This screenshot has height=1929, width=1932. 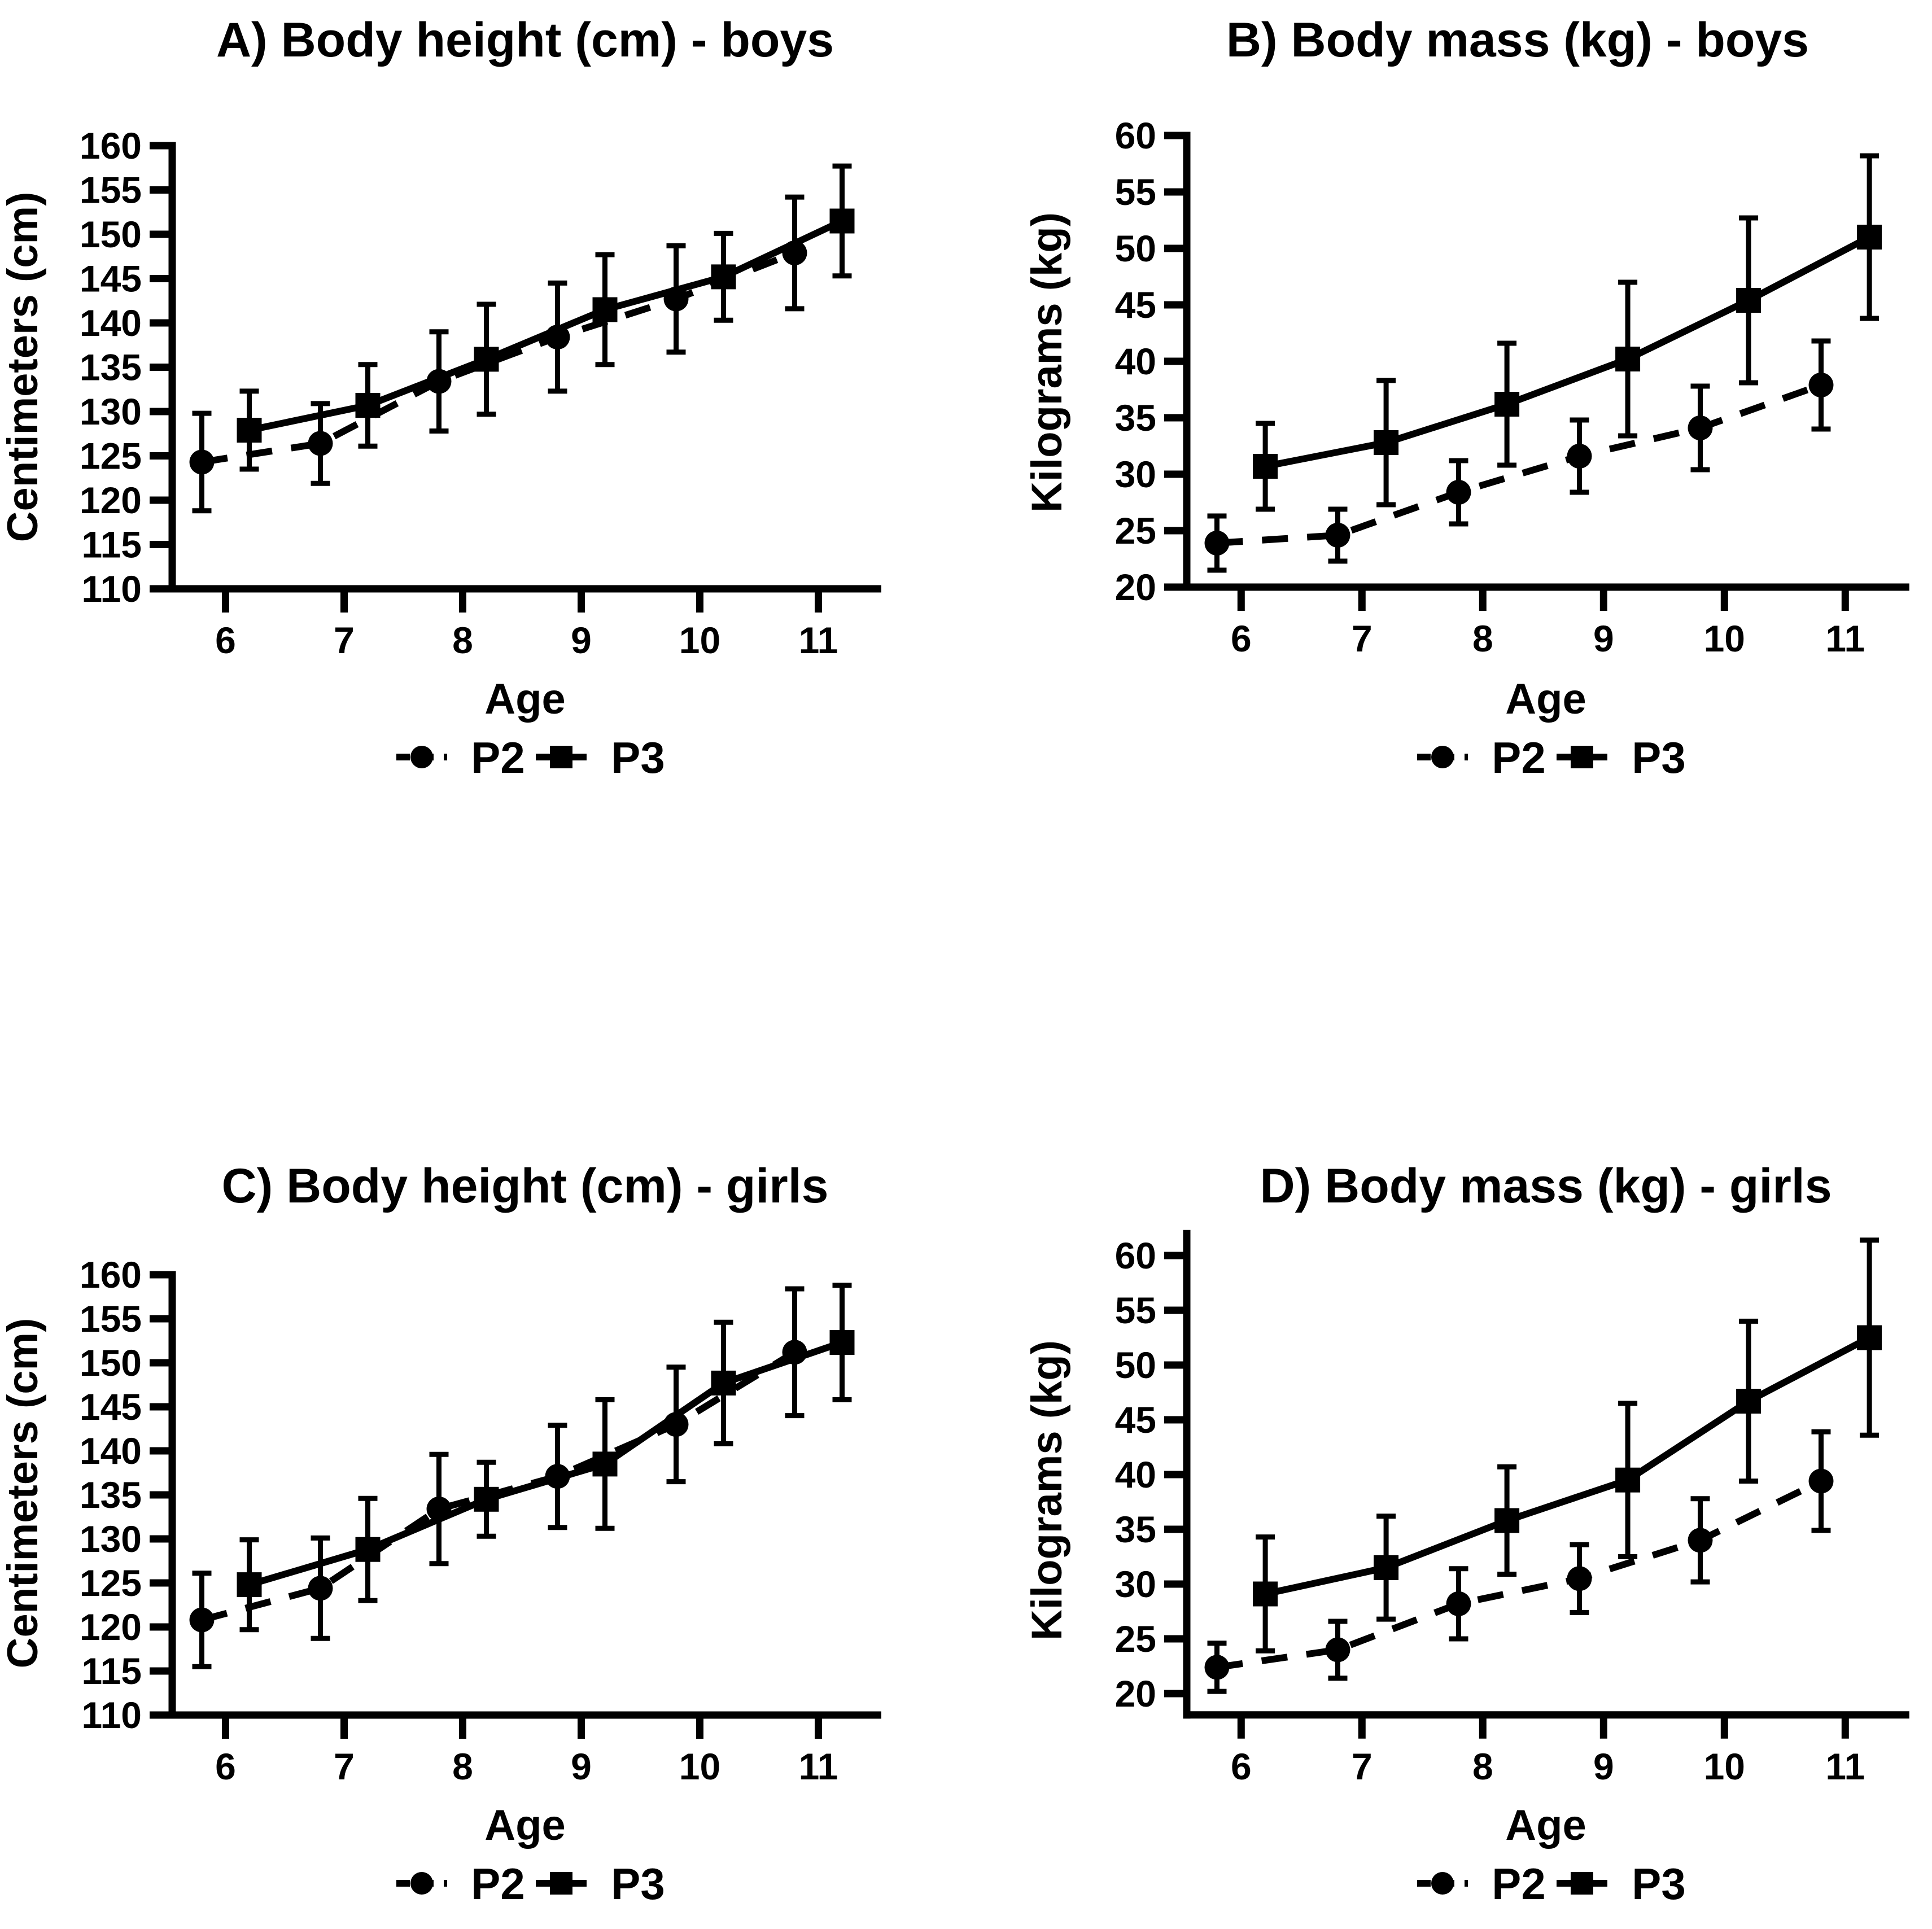 I want to click on y-tick-label: 135, so click(x=111, y=1495).